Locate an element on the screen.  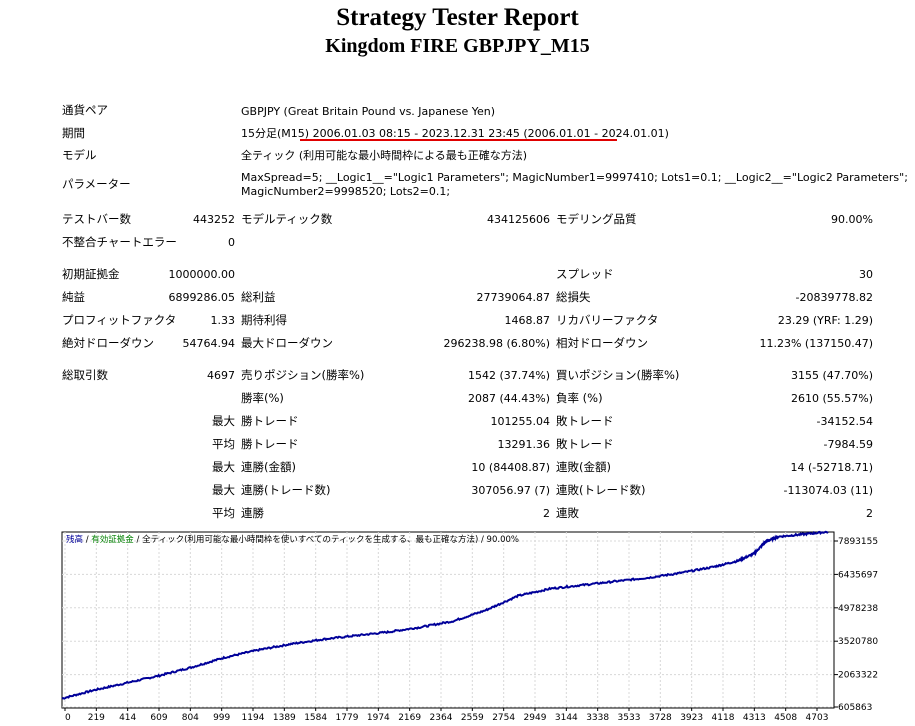
x-tick-label: 1584 is located at coordinates (315, 718).